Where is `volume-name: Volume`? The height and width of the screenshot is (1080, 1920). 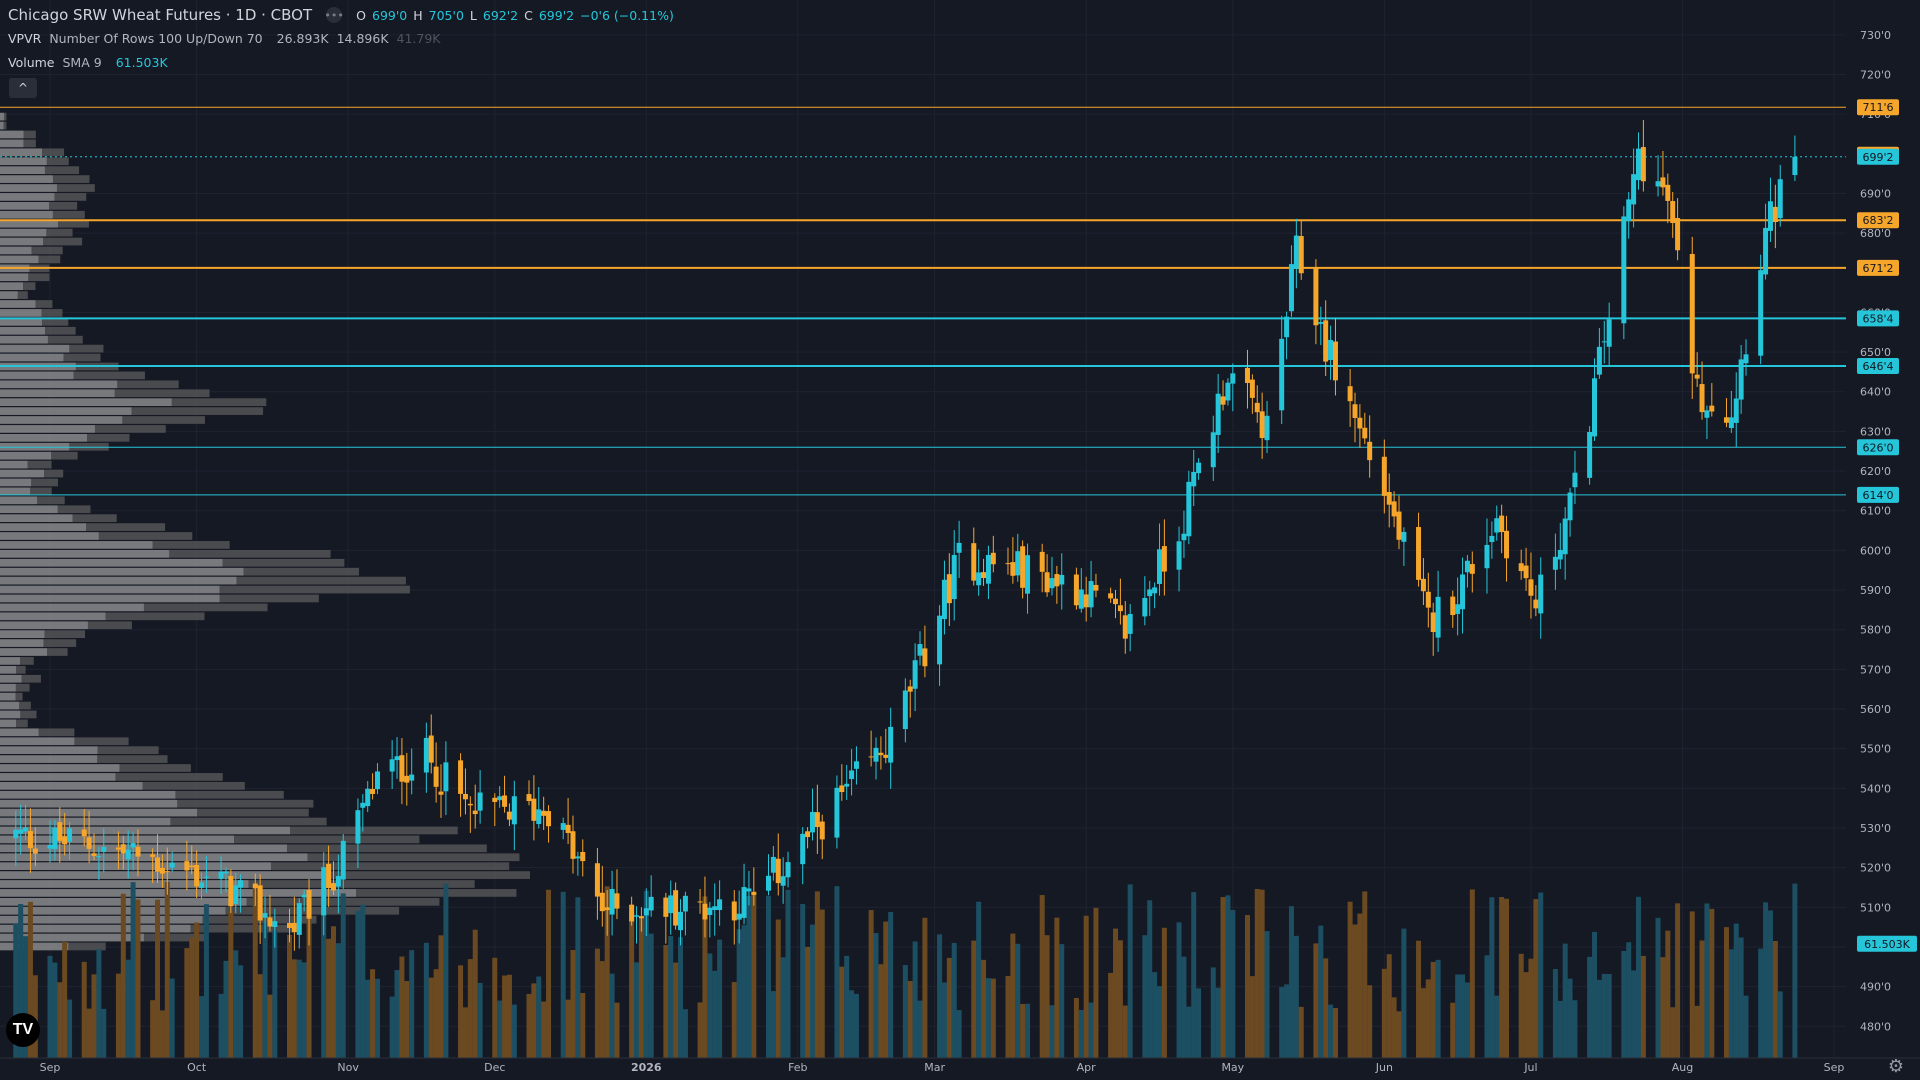
volume-name: Volume is located at coordinates (31, 62).